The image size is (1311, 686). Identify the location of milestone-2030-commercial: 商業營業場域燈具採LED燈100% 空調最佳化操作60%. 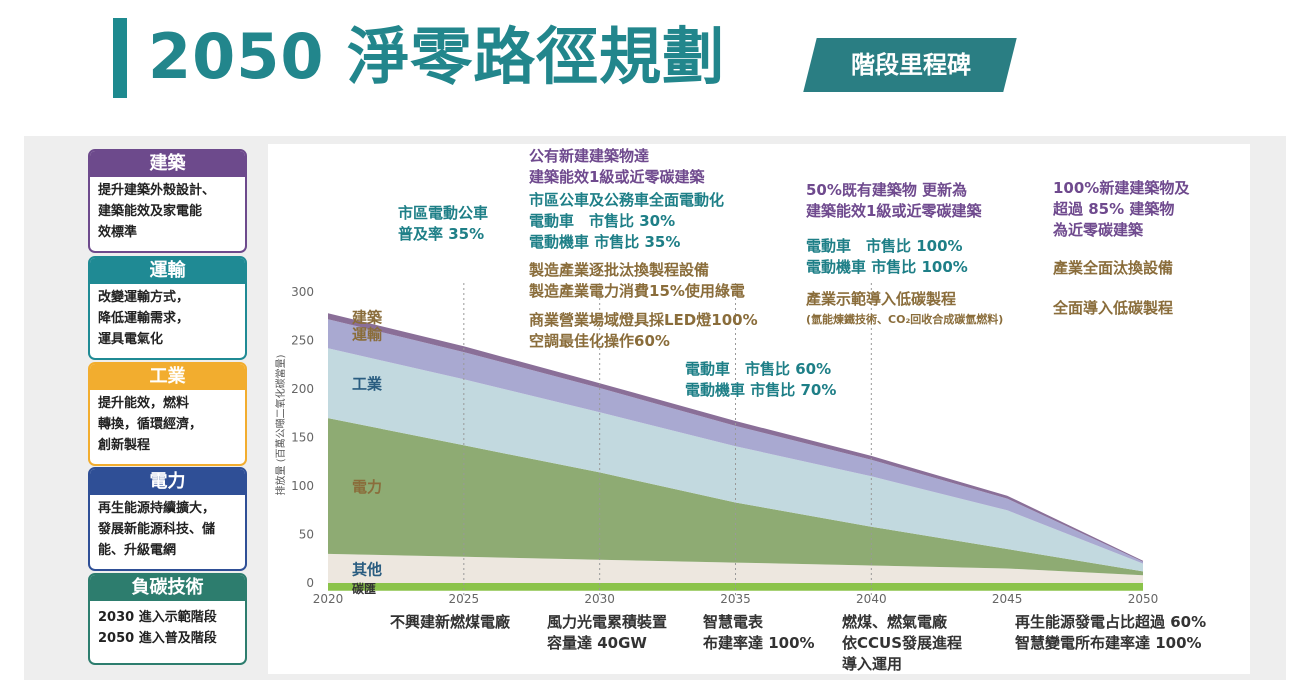
(643, 331).